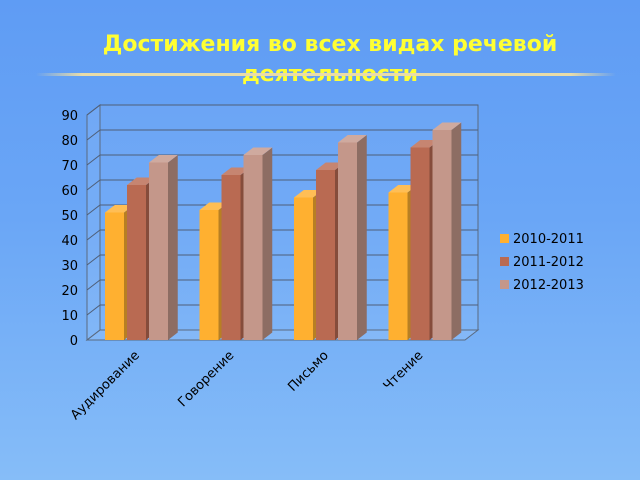 Image resolution: width=640 pixels, height=480 pixels. What do you see at coordinates (69, 291) in the screenshot?
I see `y-tick-label: 20` at bounding box center [69, 291].